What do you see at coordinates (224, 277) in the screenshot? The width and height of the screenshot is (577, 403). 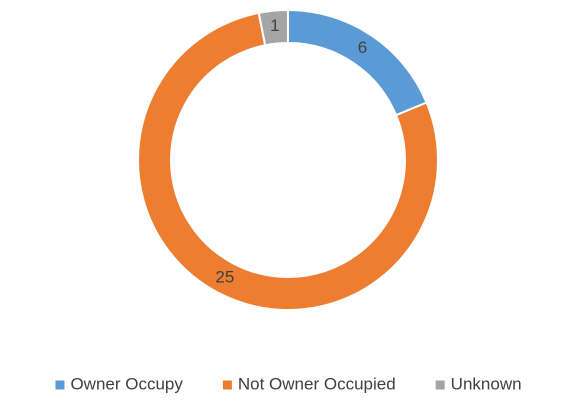 I see `data-label: 25` at bounding box center [224, 277].